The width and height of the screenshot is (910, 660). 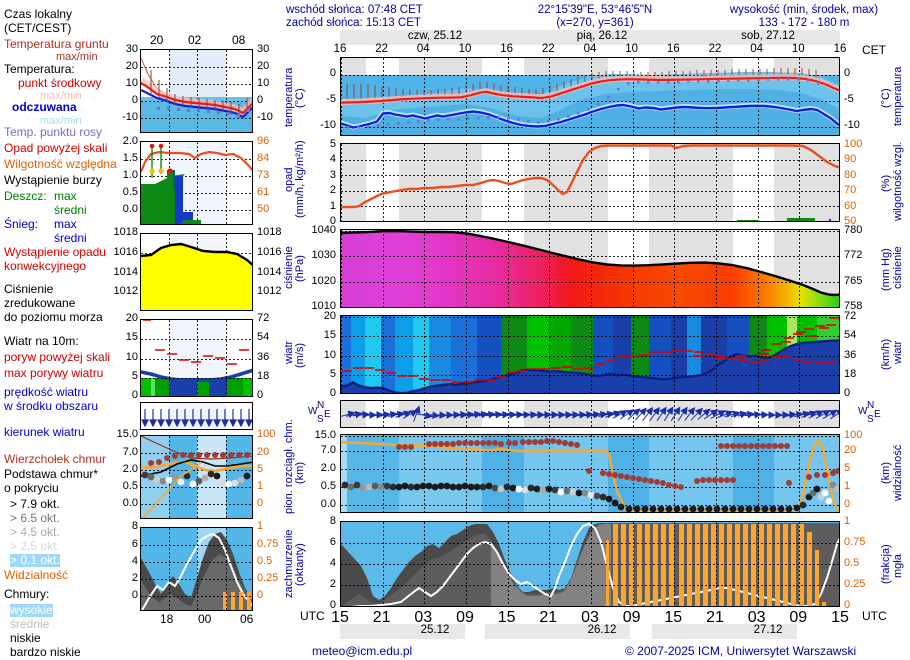 What do you see at coordinates (798, 617) in the screenshot?
I see `utc-tick-11: 09` at bounding box center [798, 617].